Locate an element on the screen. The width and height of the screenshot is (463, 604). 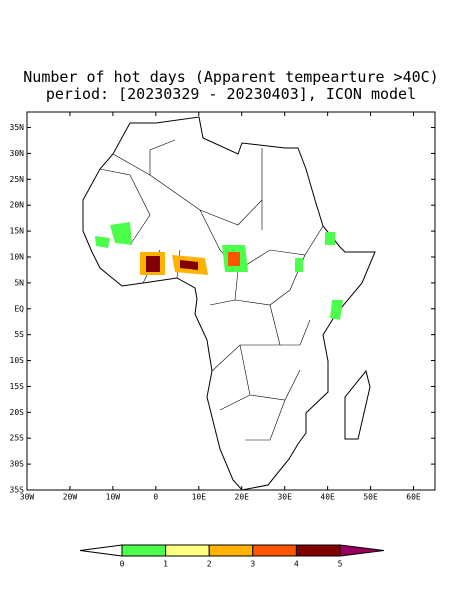
x-tick-label: 50E is located at coordinates (370, 497).